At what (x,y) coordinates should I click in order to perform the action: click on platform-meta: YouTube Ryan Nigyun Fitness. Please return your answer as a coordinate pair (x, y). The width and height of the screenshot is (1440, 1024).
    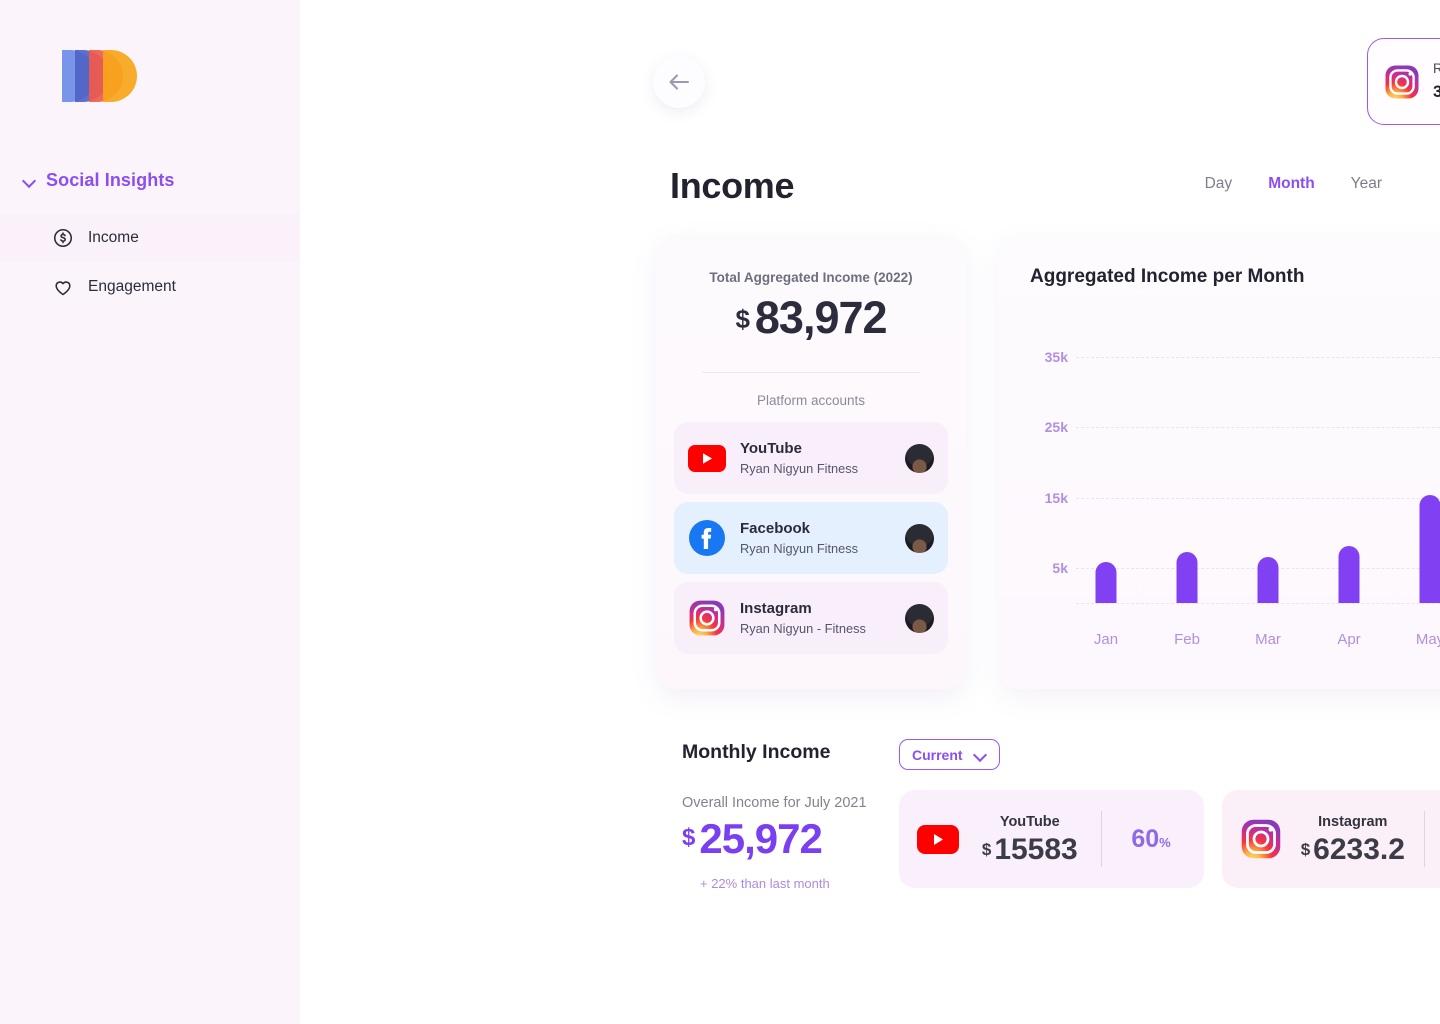
    Looking at the image, I should click on (815, 458).